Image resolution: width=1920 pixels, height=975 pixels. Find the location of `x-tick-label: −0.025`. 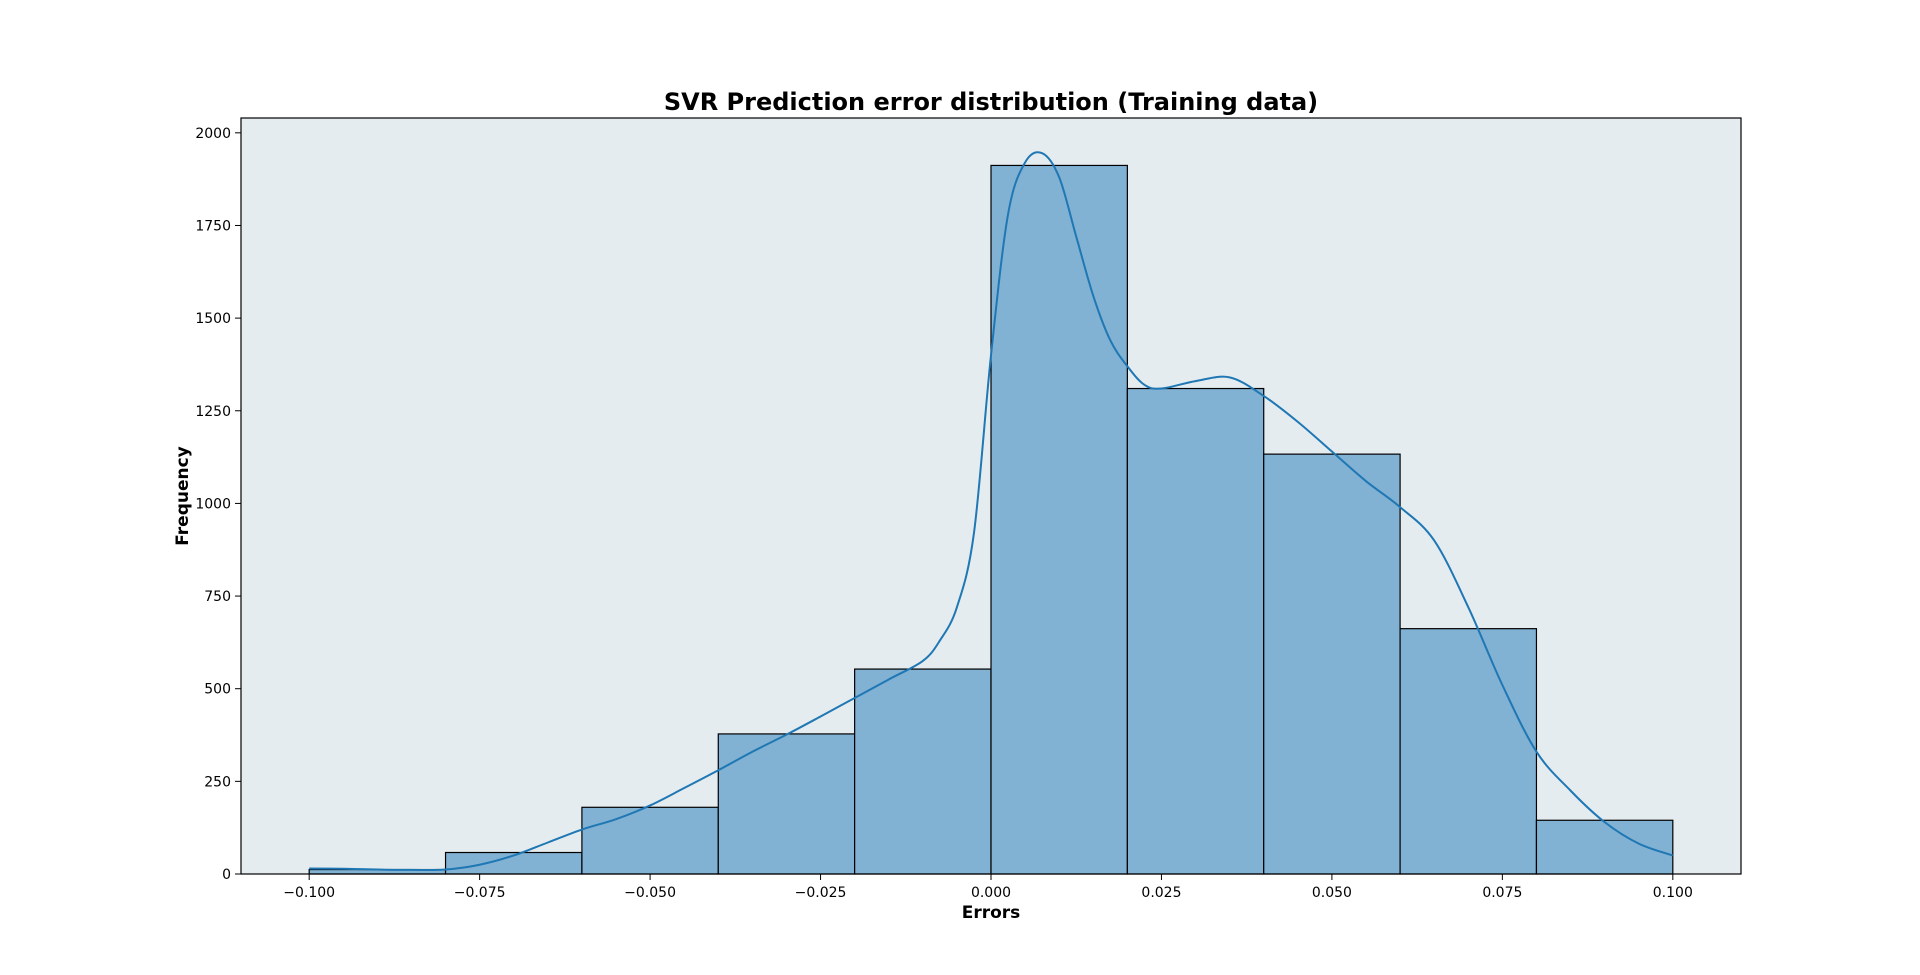

x-tick-label: −0.025 is located at coordinates (821, 893).